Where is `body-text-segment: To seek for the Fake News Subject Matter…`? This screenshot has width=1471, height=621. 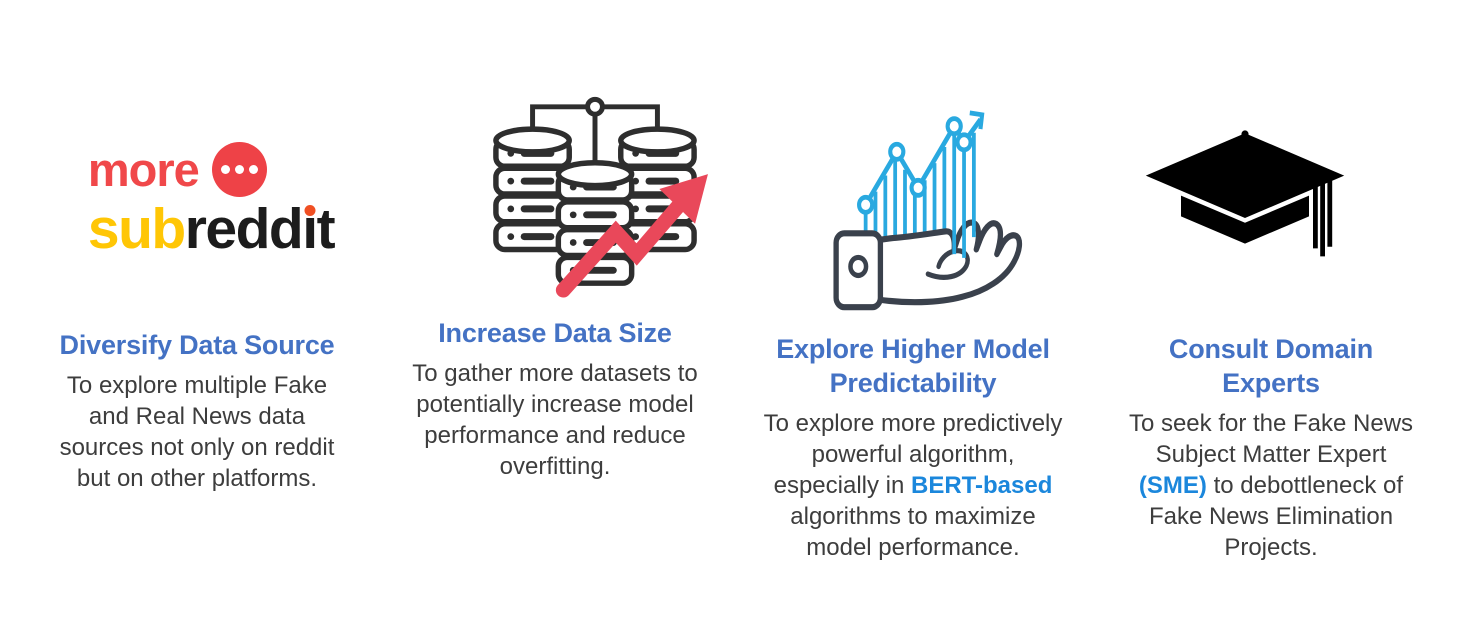 body-text-segment: To seek for the Fake News Subject Matter… is located at coordinates (1271, 439).